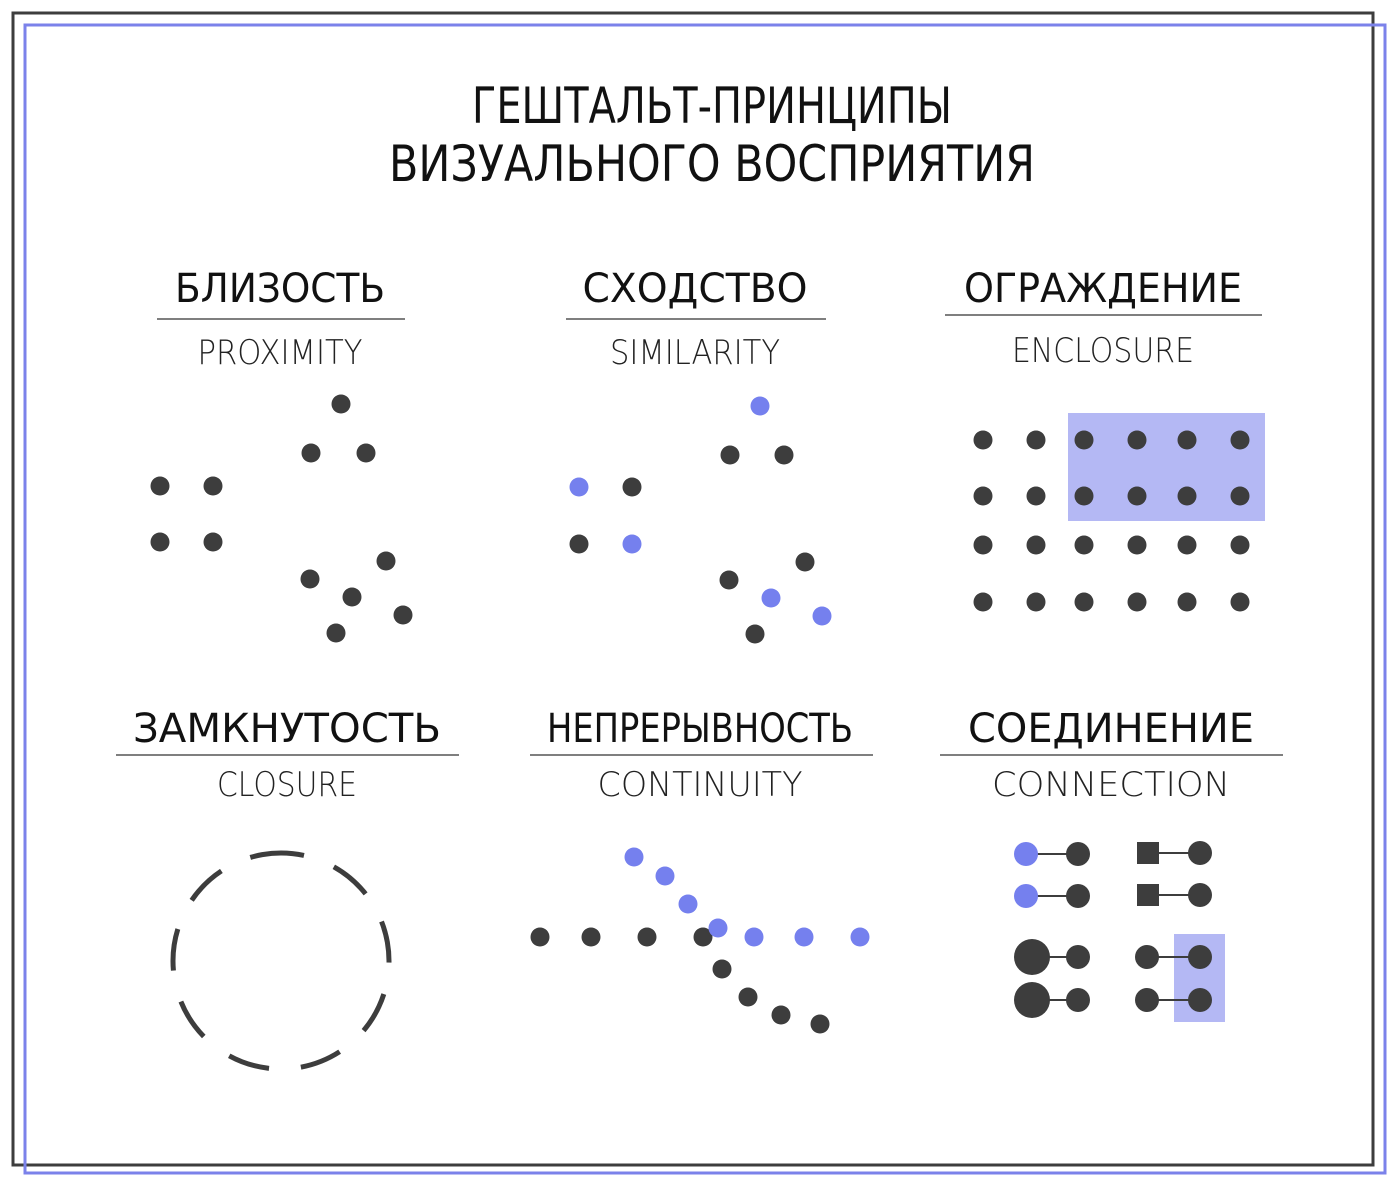 The height and width of the screenshot is (1188, 1400). What do you see at coordinates (700, 729) in the screenshot?
I see `section-title: НЕПРЕРЫВНОСТЬ` at bounding box center [700, 729].